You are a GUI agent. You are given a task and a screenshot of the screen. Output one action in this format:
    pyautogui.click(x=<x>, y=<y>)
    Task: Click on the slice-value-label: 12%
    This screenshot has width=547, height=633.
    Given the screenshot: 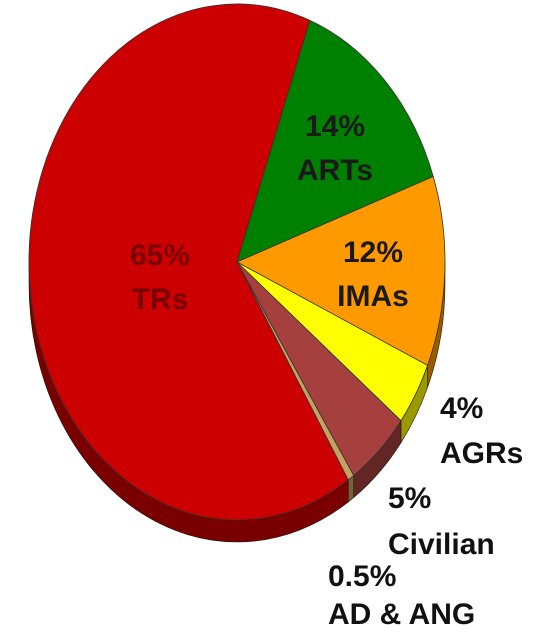 What is the action you would take?
    pyautogui.click(x=373, y=252)
    